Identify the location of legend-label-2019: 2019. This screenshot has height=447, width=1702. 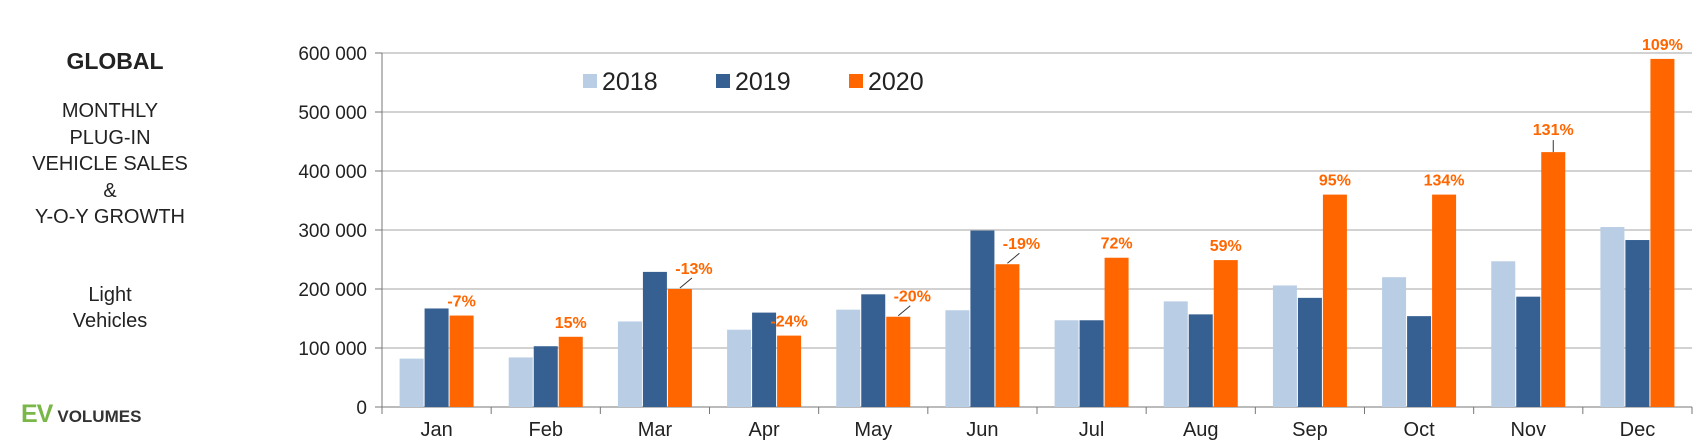
(763, 82).